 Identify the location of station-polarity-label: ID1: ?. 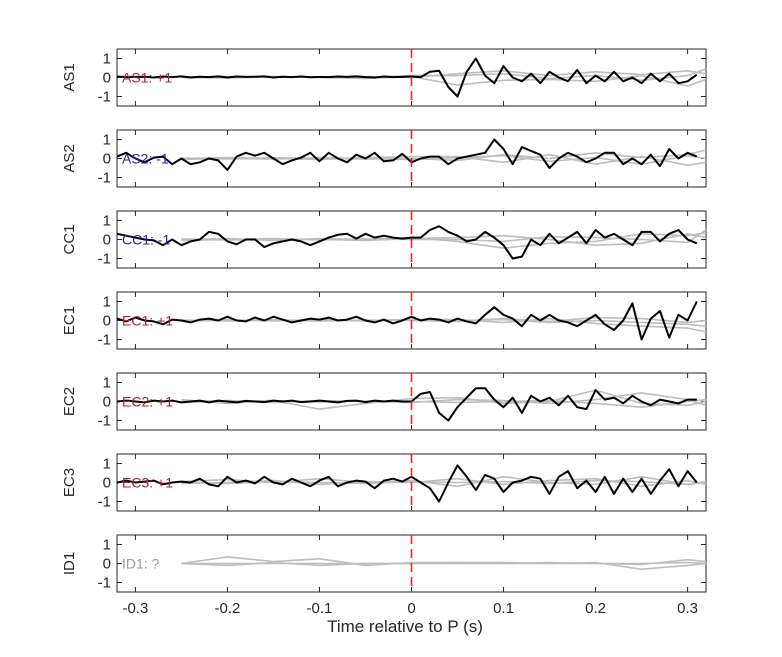
(141, 564).